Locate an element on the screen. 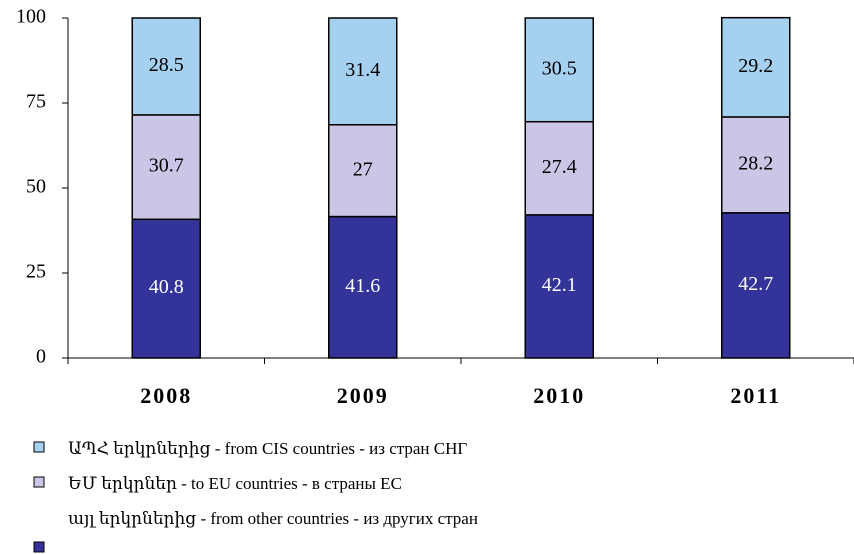  data-label: 40.8 is located at coordinates (166, 287).